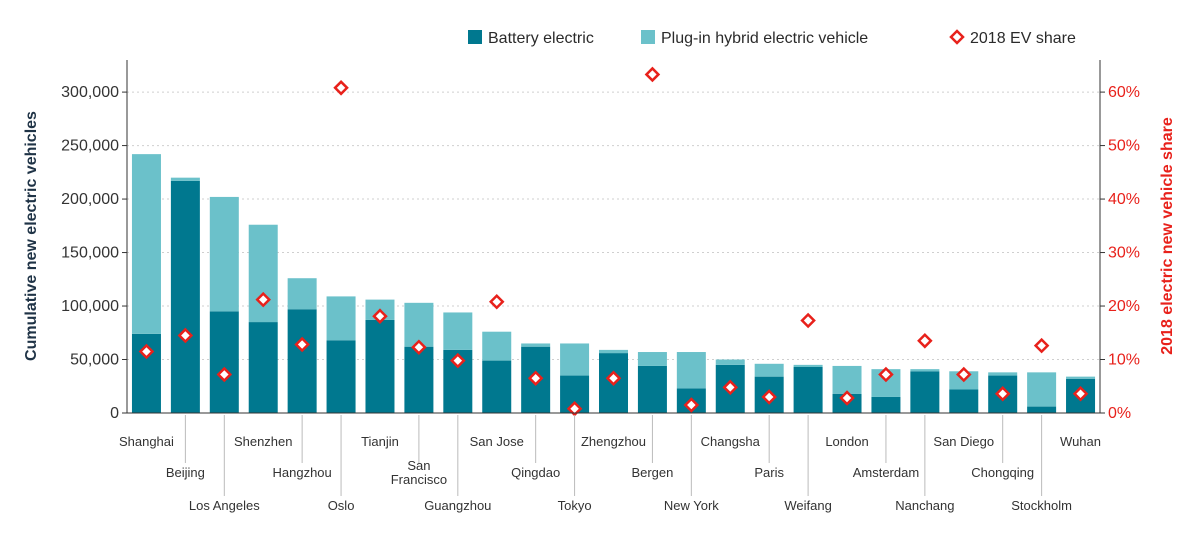 The height and width of the screenshot is (545, 1200). I want to click on category-label: Qingdao, so click(535, 472).